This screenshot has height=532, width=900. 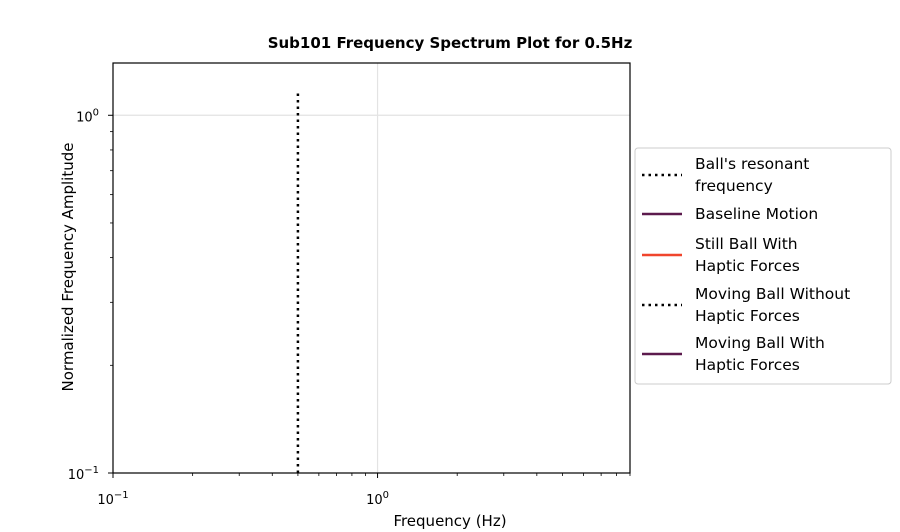 I want to click on legend-label-2: Still Ball With Haptic Forces, so click(x=747, y=255).